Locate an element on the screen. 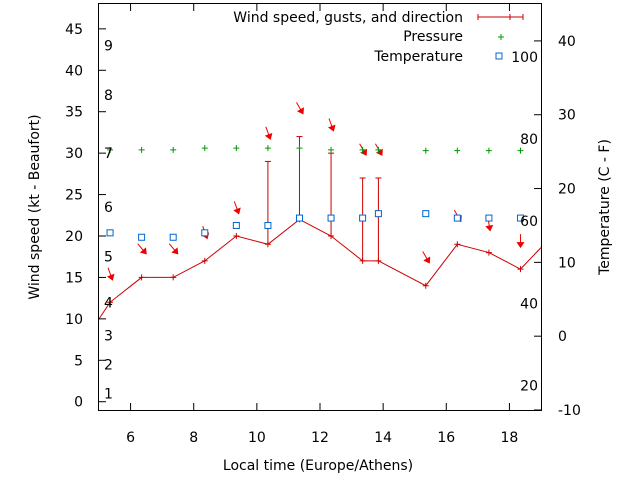 The height and width of the screenshot is (485, 640). y-left-tick-label: 20 is located at coordinates (74, 237).